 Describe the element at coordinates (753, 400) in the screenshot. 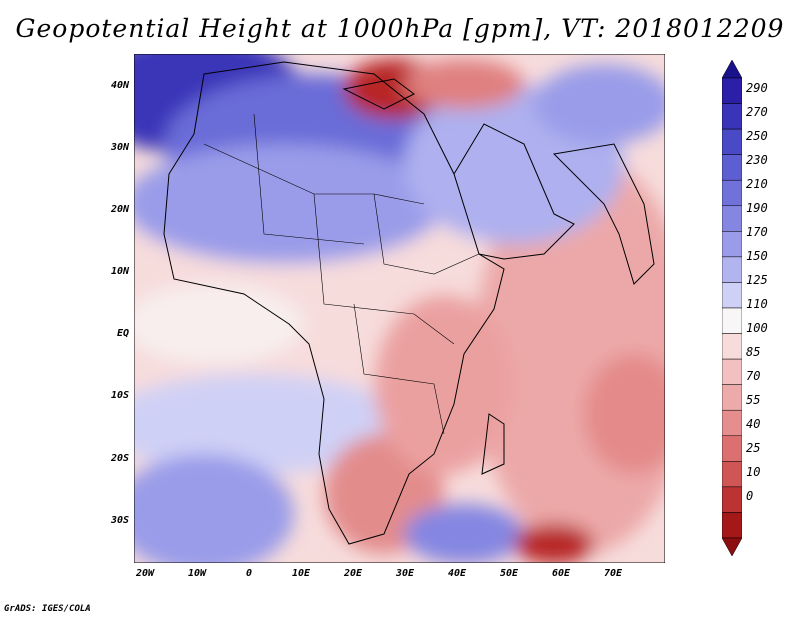

I see `colorbar-label: 55` at that location.